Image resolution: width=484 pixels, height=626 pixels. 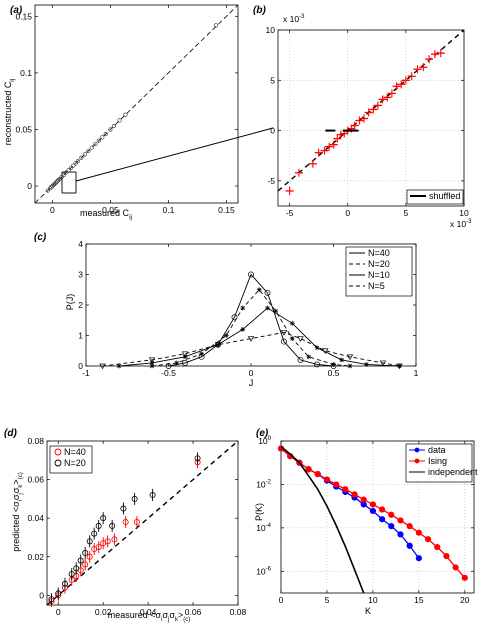 What do you see at coordinates (174, 154) in the screenshot?
I see `zoom-connector-line` at bounding box center [174, 154].